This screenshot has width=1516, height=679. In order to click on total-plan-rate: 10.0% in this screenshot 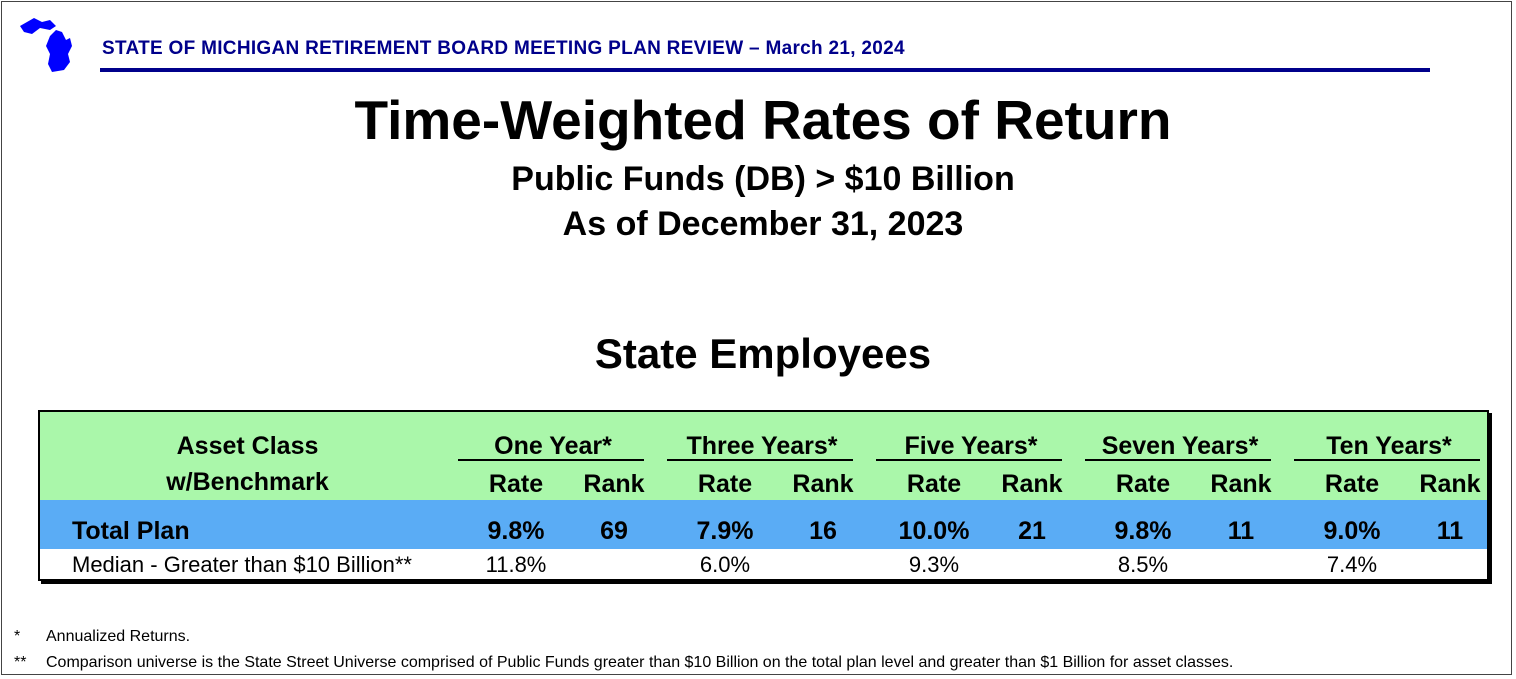, I will do `click(934, 531)`.